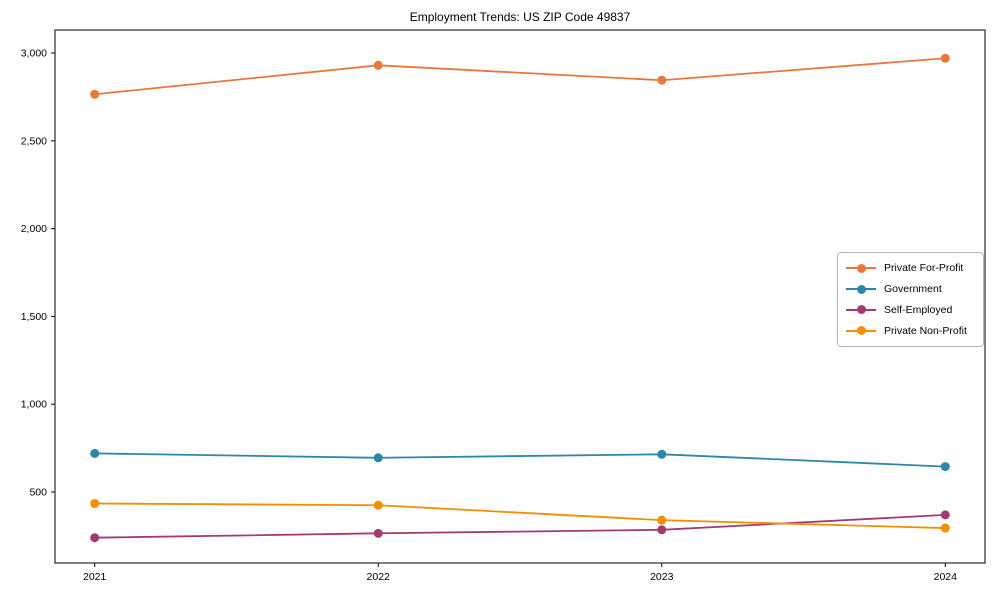 The image size is (1000, 600). What do you see at coordinates (918, 309) in the screenshot?
I see `legend-label: Self-Employed` at bounding box center [918, 309].